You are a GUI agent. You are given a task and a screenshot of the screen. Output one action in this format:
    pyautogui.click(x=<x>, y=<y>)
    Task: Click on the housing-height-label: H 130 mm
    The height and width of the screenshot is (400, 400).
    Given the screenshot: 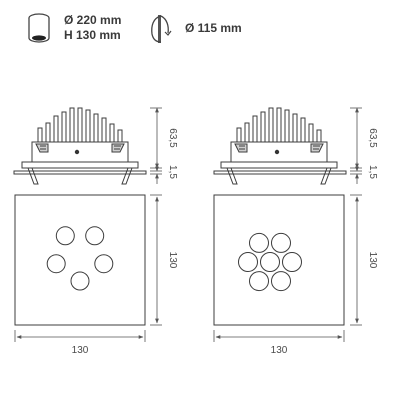 What is the action you would take?
    pyautogui.click(x=92, y=35)
    